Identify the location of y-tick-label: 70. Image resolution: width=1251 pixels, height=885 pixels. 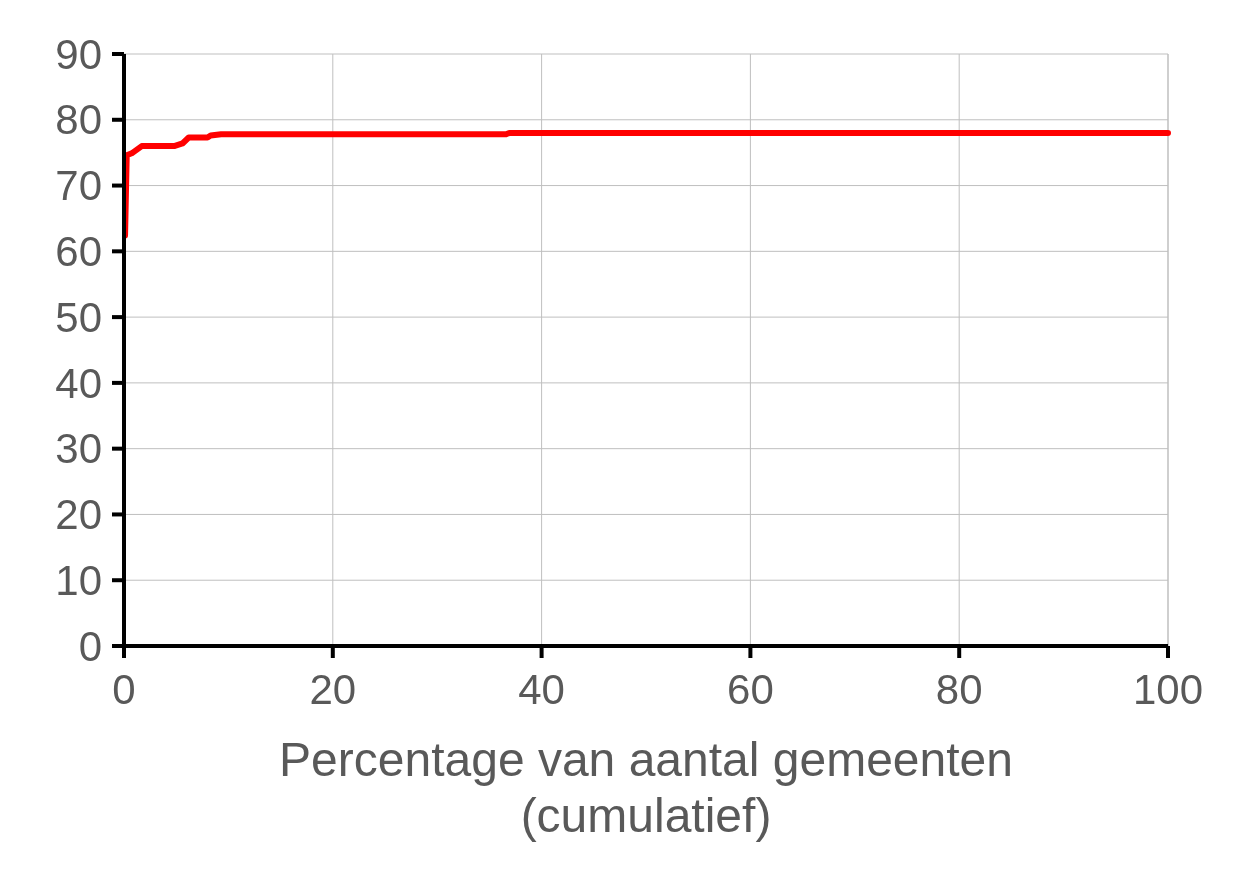
(78, 186).